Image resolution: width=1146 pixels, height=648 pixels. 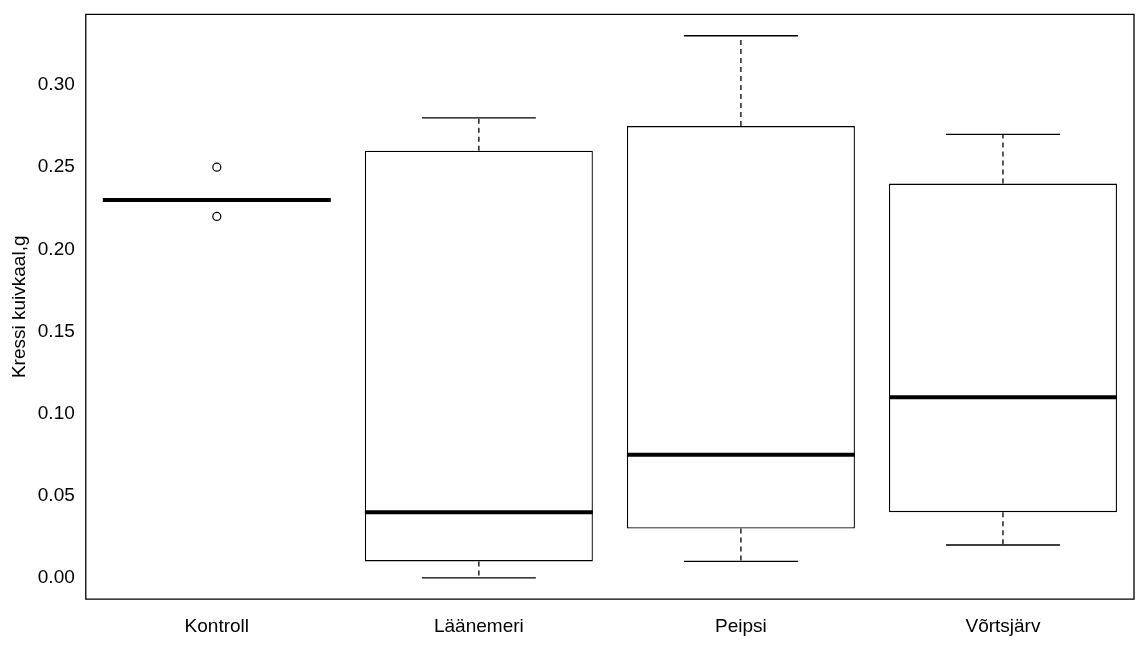 What do you see at coordinates (18, 307) in the screenshot?
I see `y-axis-title: Kressi kuivkaal,g` at bounding box center [18, 307].